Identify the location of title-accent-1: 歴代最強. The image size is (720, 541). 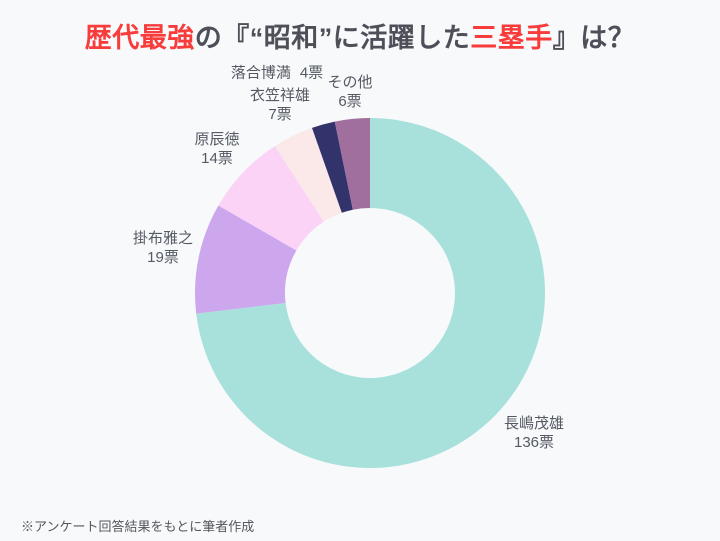
(139, 38).